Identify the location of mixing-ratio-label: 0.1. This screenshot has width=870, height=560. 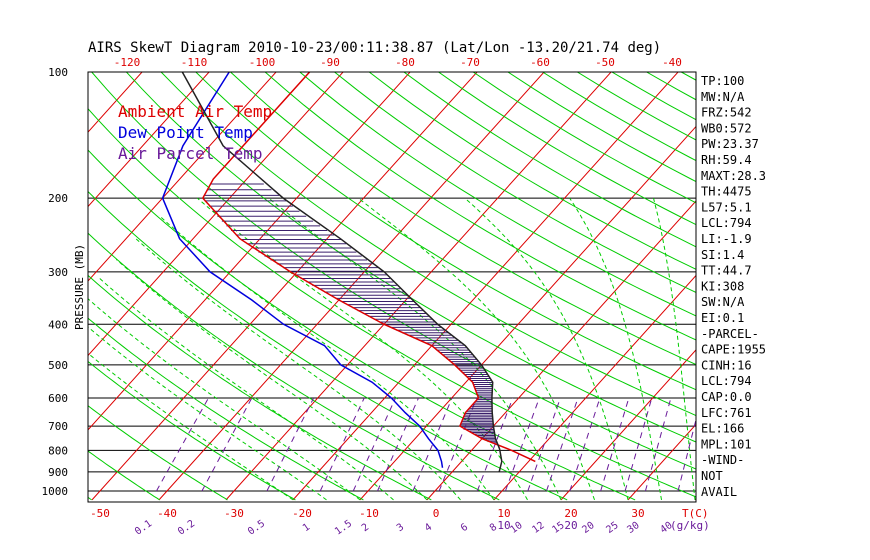
(143, 527).